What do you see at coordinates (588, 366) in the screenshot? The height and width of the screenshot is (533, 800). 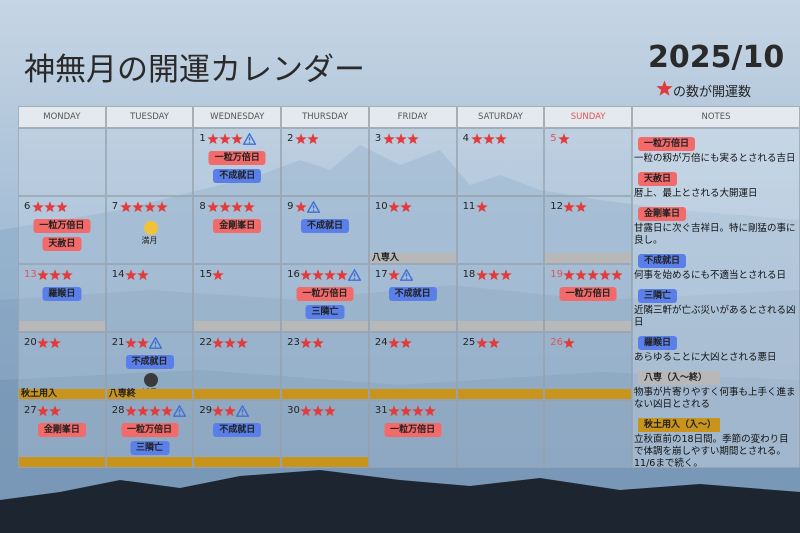 I see `day-cell: 26` at bounding box center [588, 366].